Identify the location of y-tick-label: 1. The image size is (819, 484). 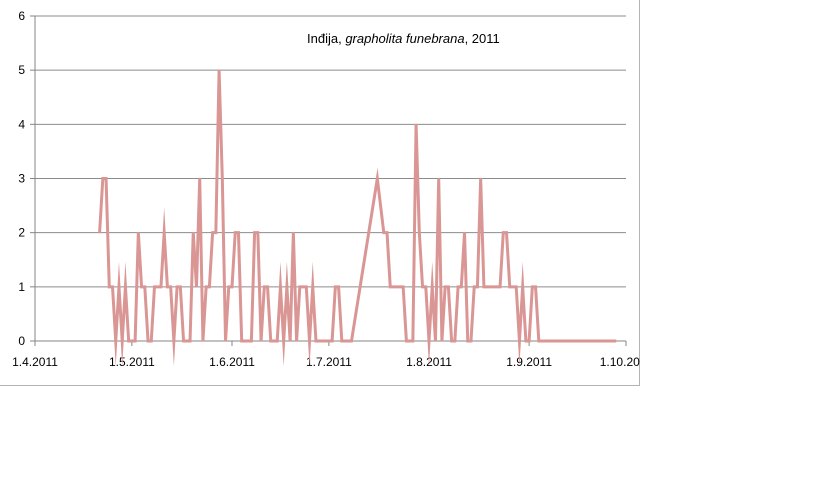
(21, 287).